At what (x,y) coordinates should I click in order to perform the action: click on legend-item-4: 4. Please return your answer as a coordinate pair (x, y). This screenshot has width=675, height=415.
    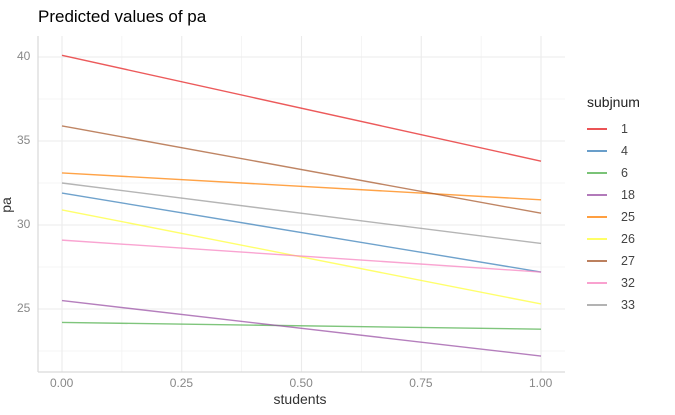
    Looking at the image, I should click on (613, 151).